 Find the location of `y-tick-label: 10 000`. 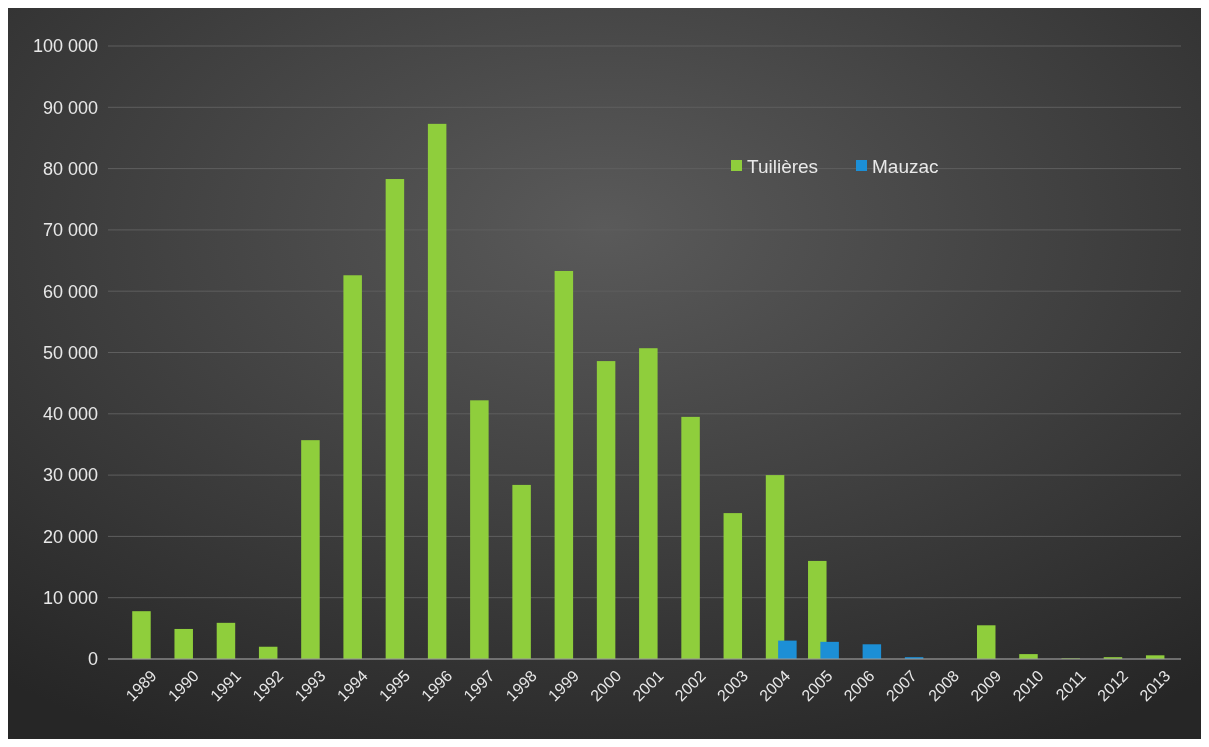

y-tick-label: 10 000 is located at coordinates (70, 598).